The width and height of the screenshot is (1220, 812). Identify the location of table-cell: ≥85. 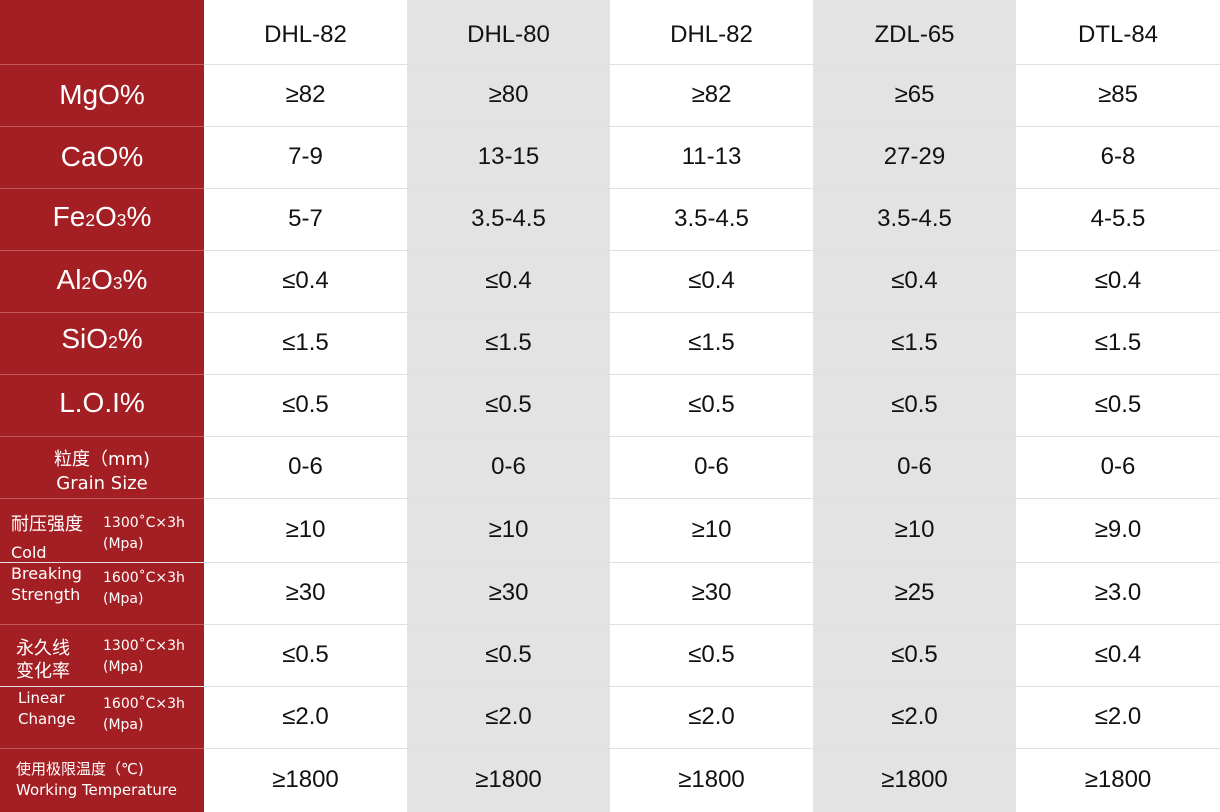
(1118, 94).